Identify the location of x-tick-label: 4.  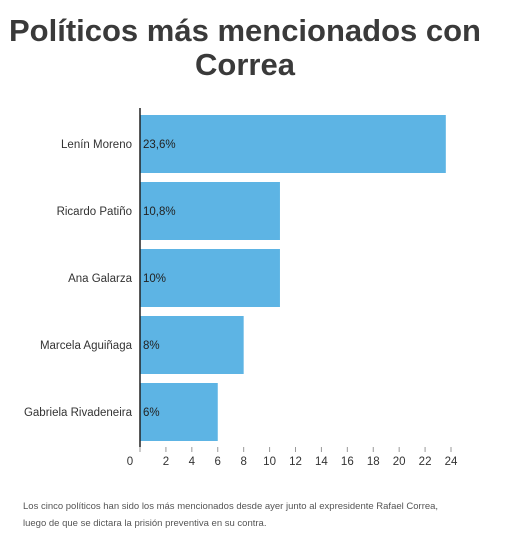
(192, 462).